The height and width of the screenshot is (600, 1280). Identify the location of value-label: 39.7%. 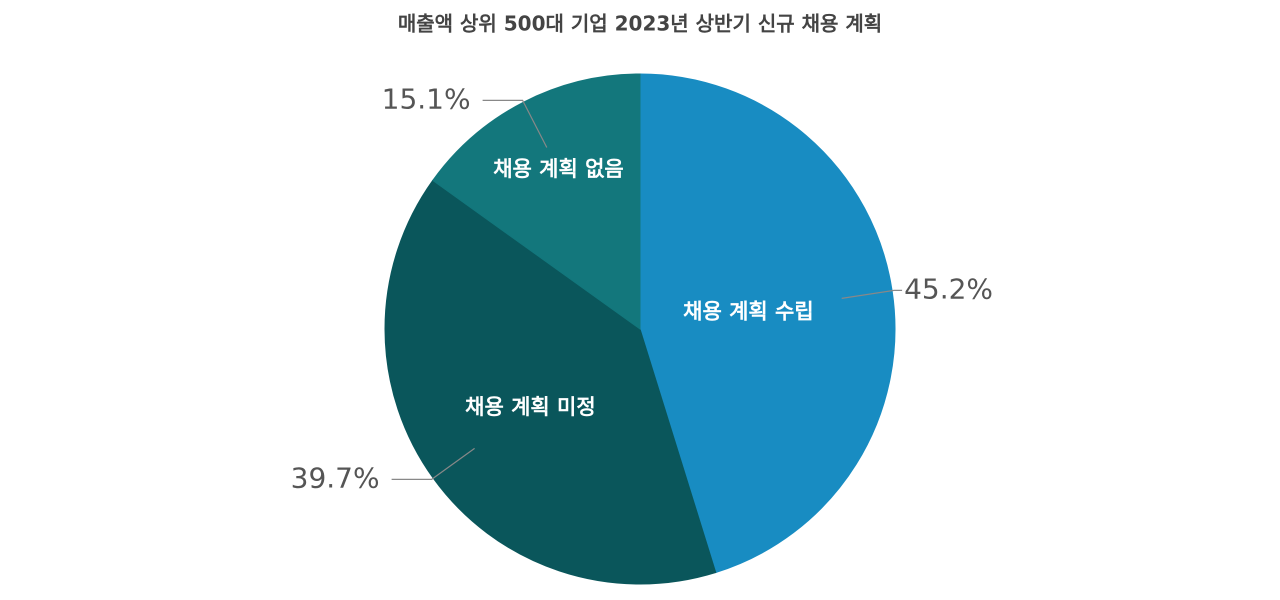
(335, 477).